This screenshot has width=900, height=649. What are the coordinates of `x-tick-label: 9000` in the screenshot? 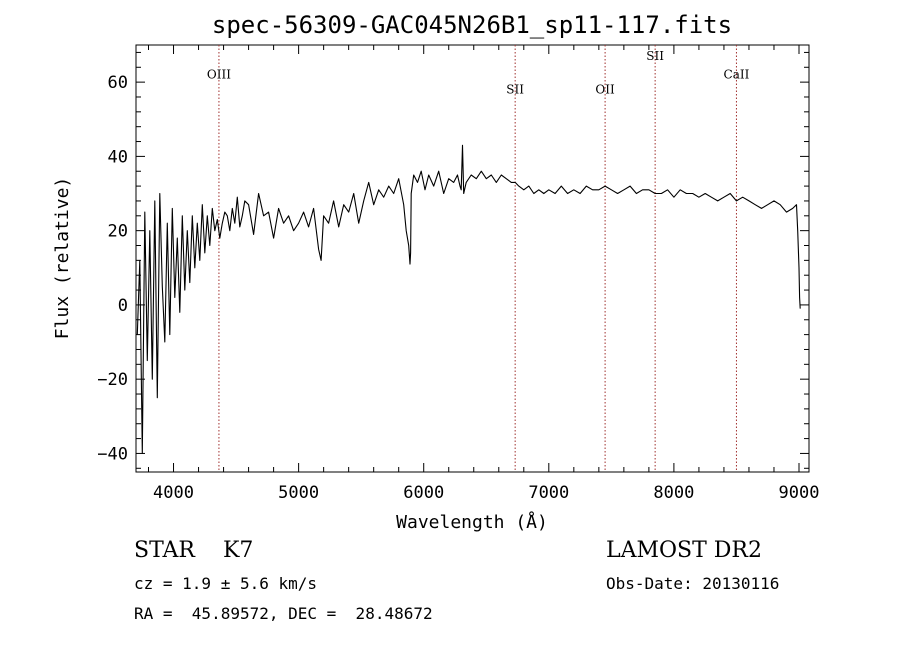 It's located at (799, 493).